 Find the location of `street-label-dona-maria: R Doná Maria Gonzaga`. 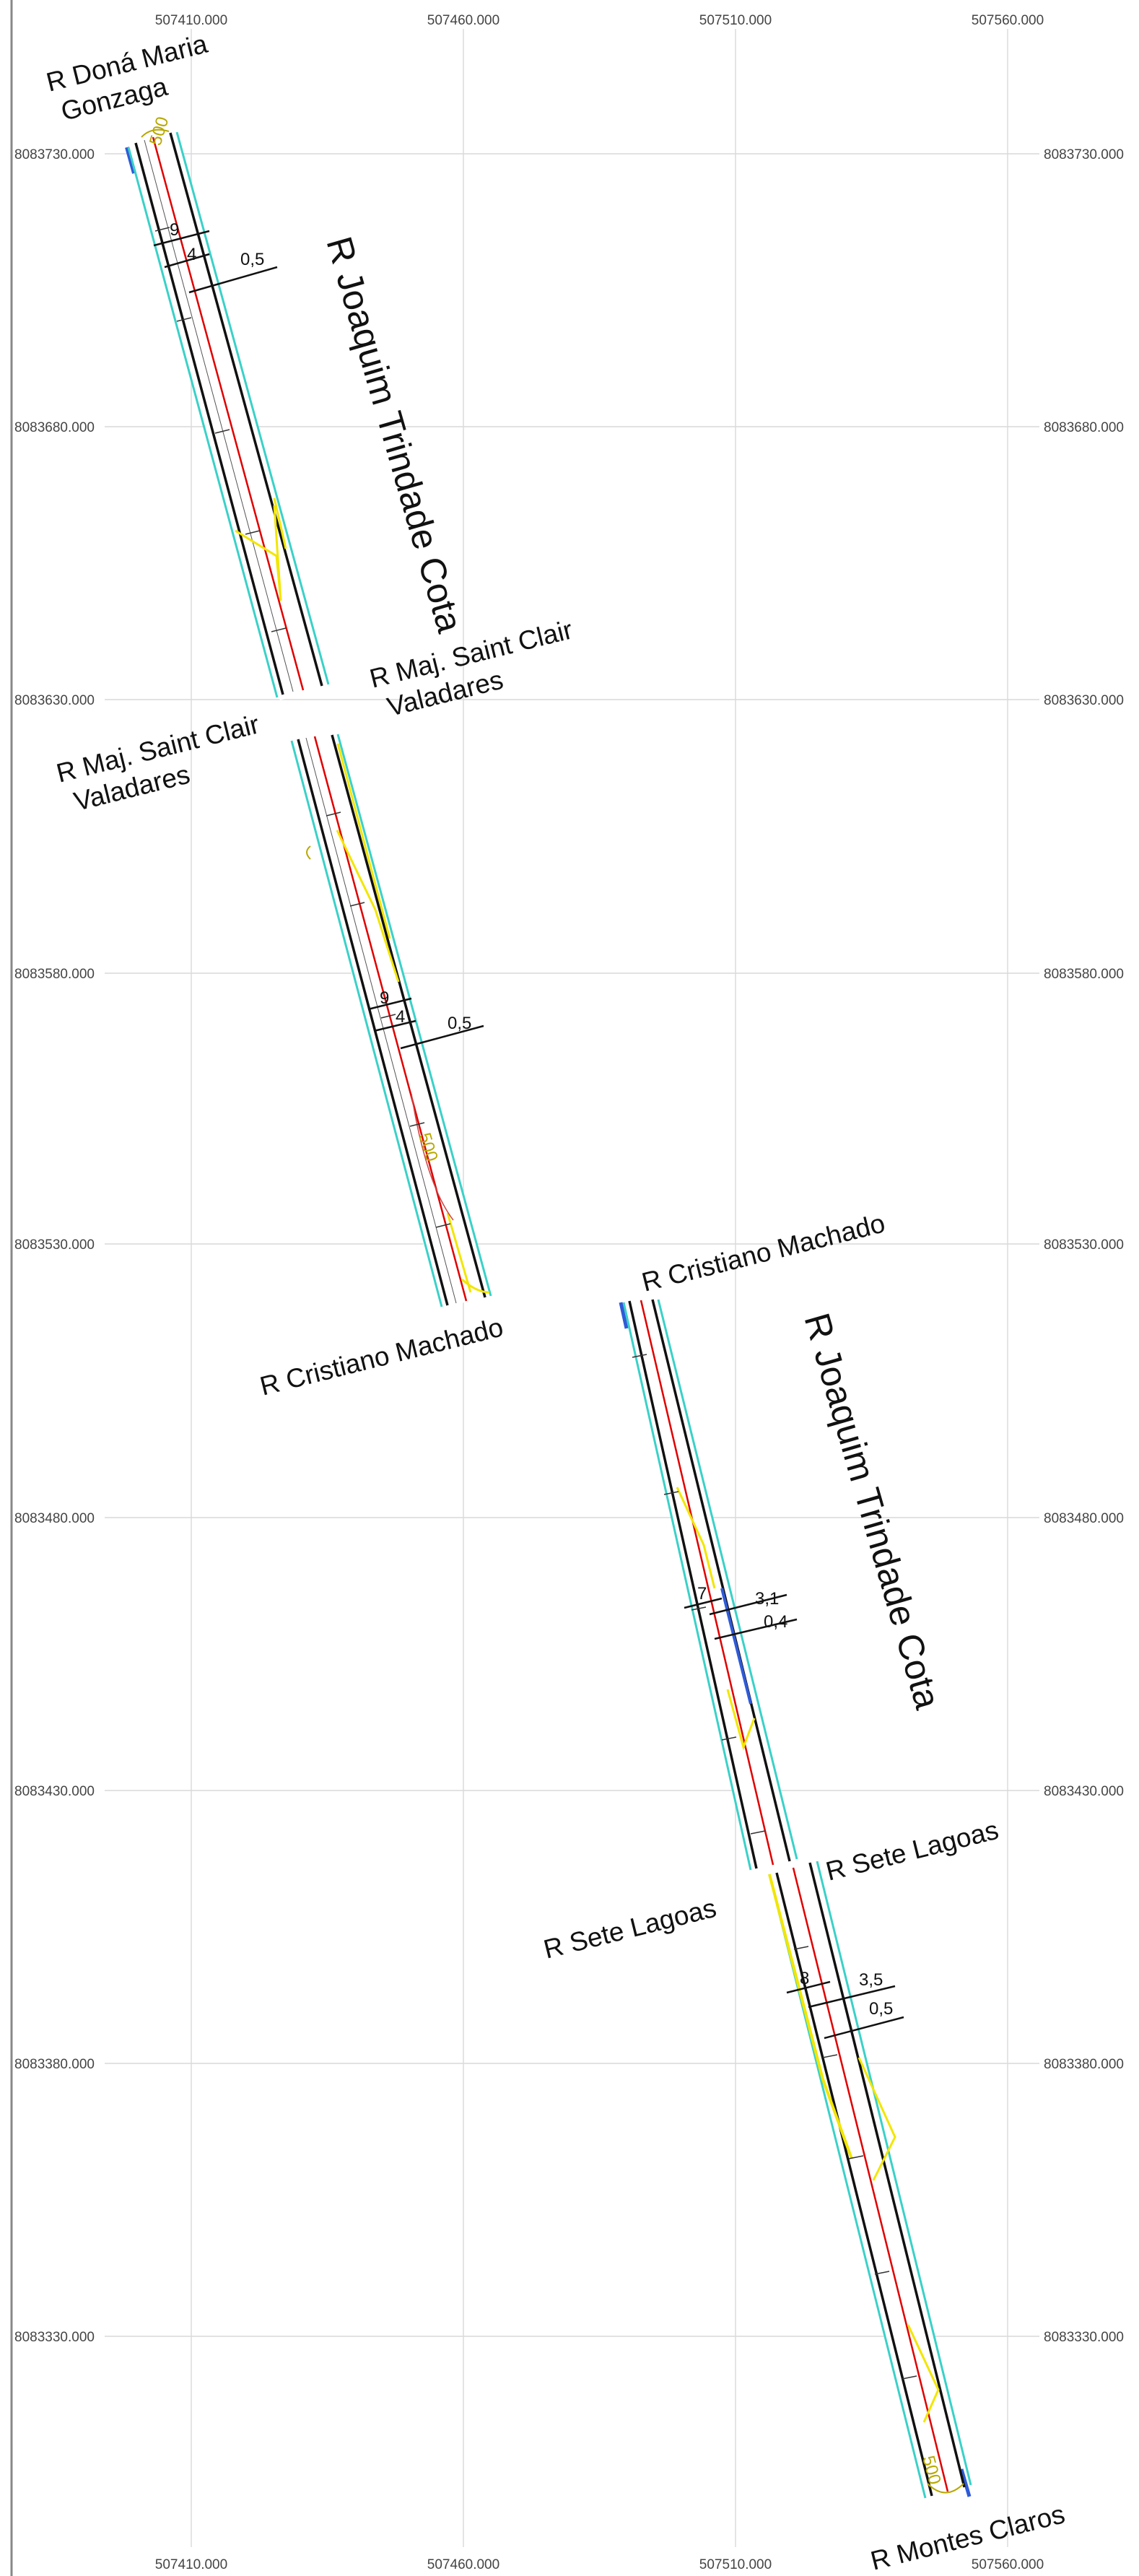

street-label-dona-maria: R Doná Maria Gonzaga is located at coordinates (134, 77).